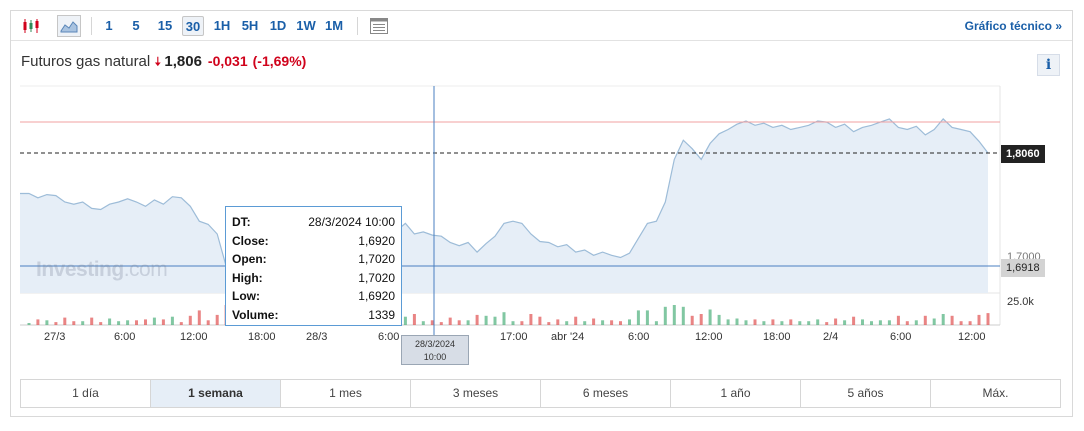 The image size is (1084, 431). I want to click on volume-bars, so click(508, 315).